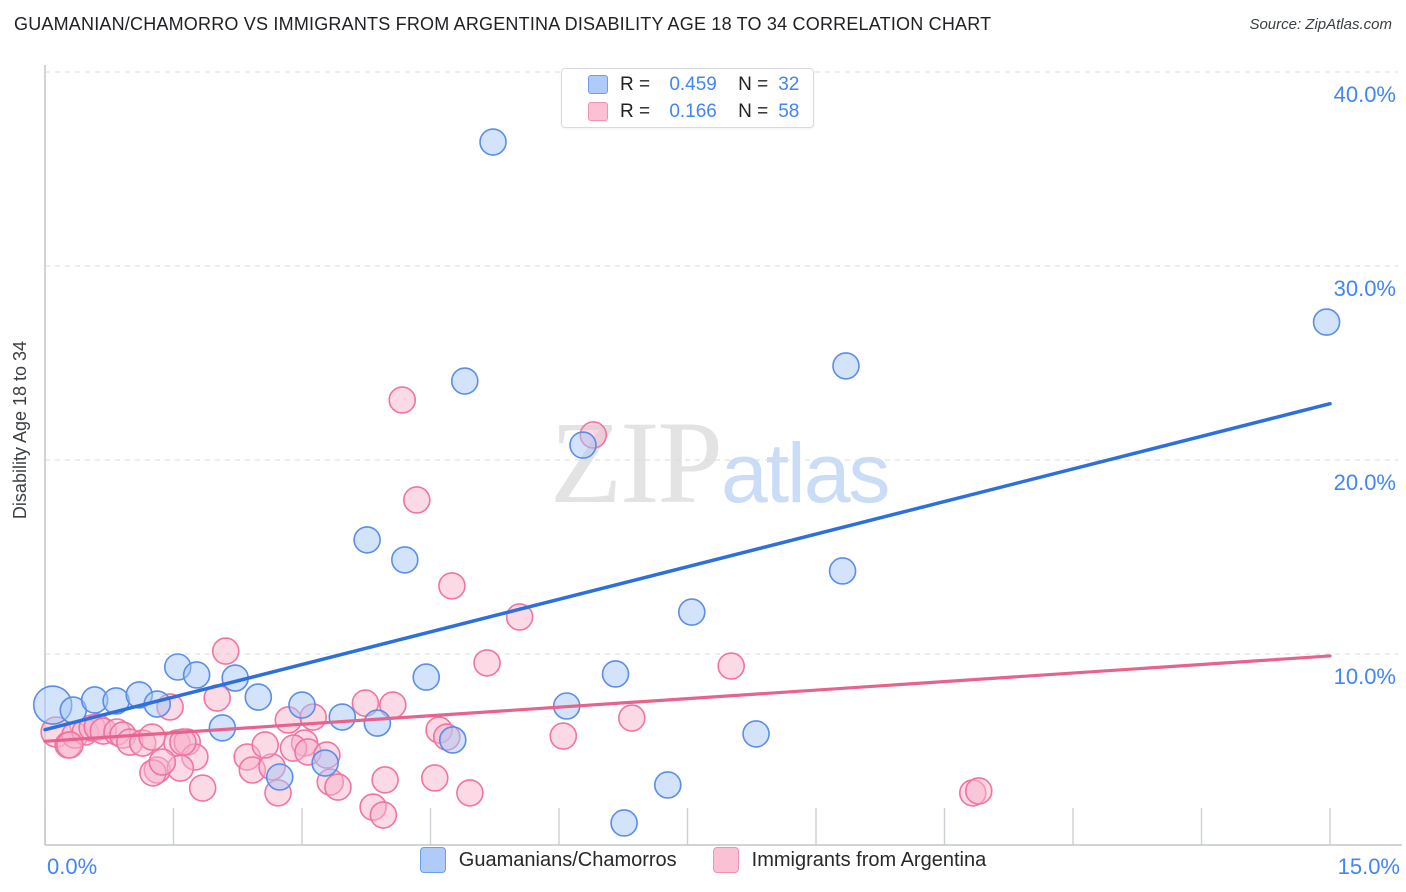 The width and height of the screenshot is (1406, 892). What do you see at coordinates (805, 473) in the screenshot?
I see `watermark-atlas: atlas` at bounding box center [805, 473].